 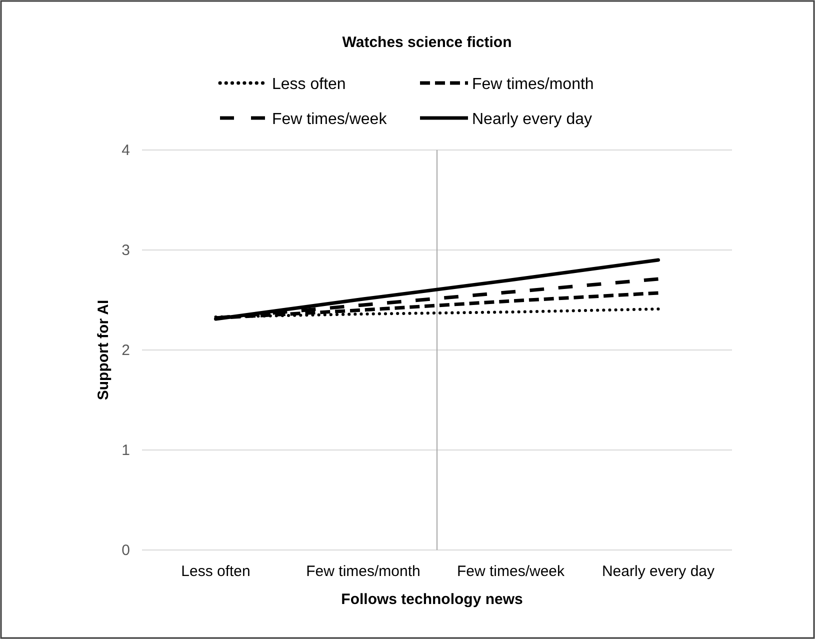 I want to click on y-tick-label: 4, so click(x=126, y=150).